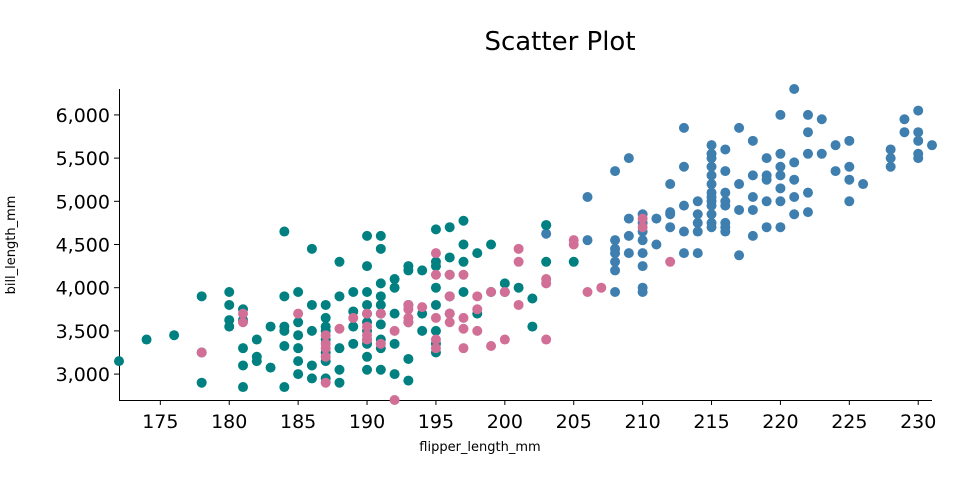 This screenshot has width=960, height=504. I want to click on y-tick-label: 3,000, so click(83, 375).